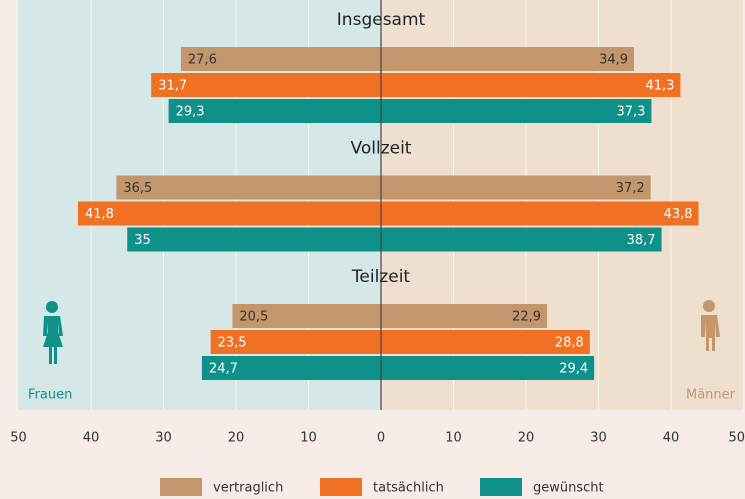 The height and width of the screenshot is (499, 745). Describe the element at coordinates (172, 86) in the screenshot. I see `value-label: 31,7` at that location.